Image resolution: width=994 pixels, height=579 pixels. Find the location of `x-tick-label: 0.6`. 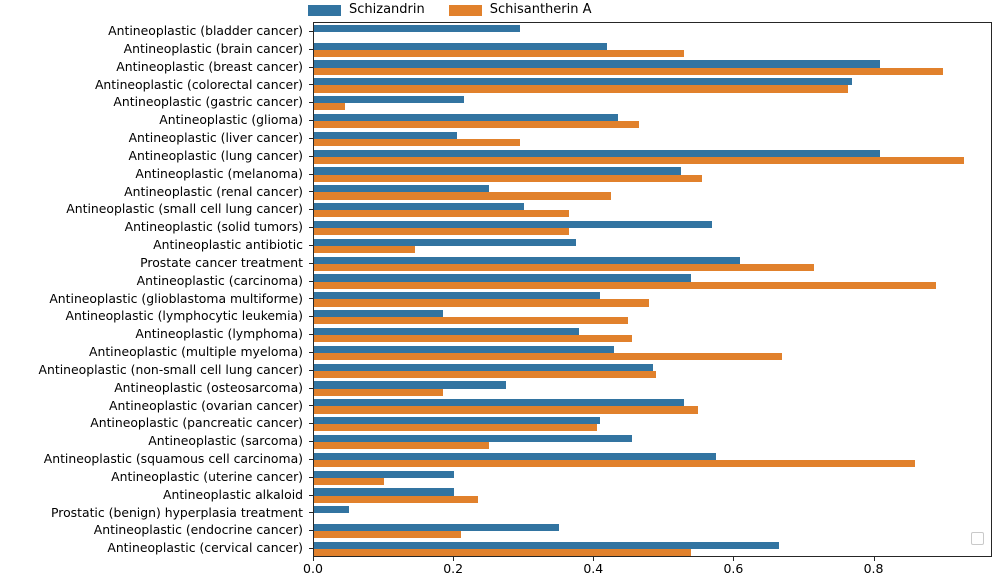

x-tick-label: 0.6 is located at coordinates (733, 568).